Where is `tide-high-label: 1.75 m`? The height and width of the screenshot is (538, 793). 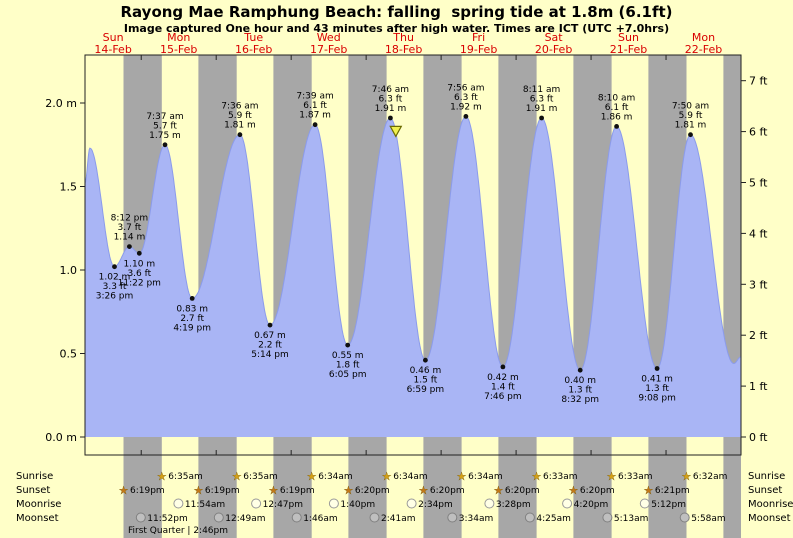
tide-high-label: 1.75 m is located at coordinates (165, 136).